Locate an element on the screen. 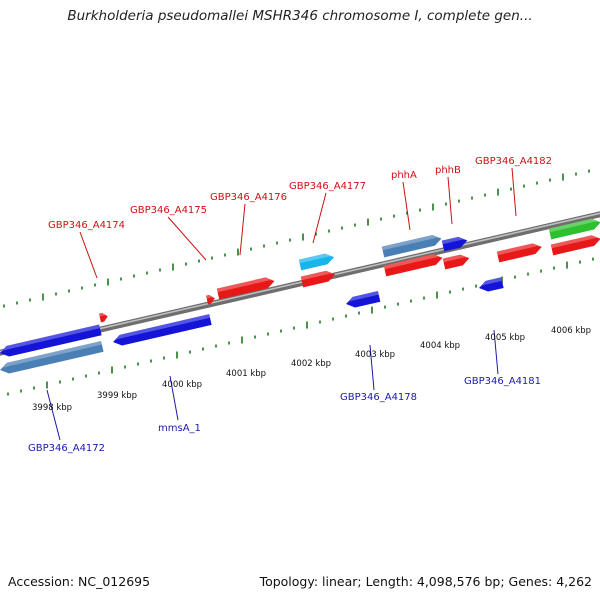 The height and width of the screenshot is (600, 600). gene-gbp346-a4177 is located at coordinates (318, 278).